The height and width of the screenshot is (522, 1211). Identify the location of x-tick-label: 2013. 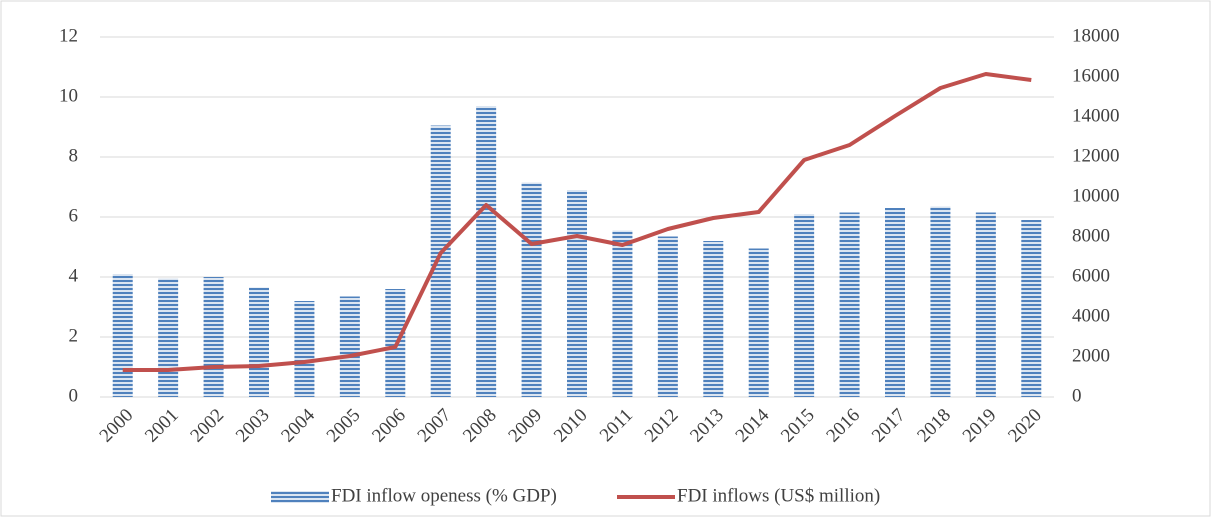
(707, 426).